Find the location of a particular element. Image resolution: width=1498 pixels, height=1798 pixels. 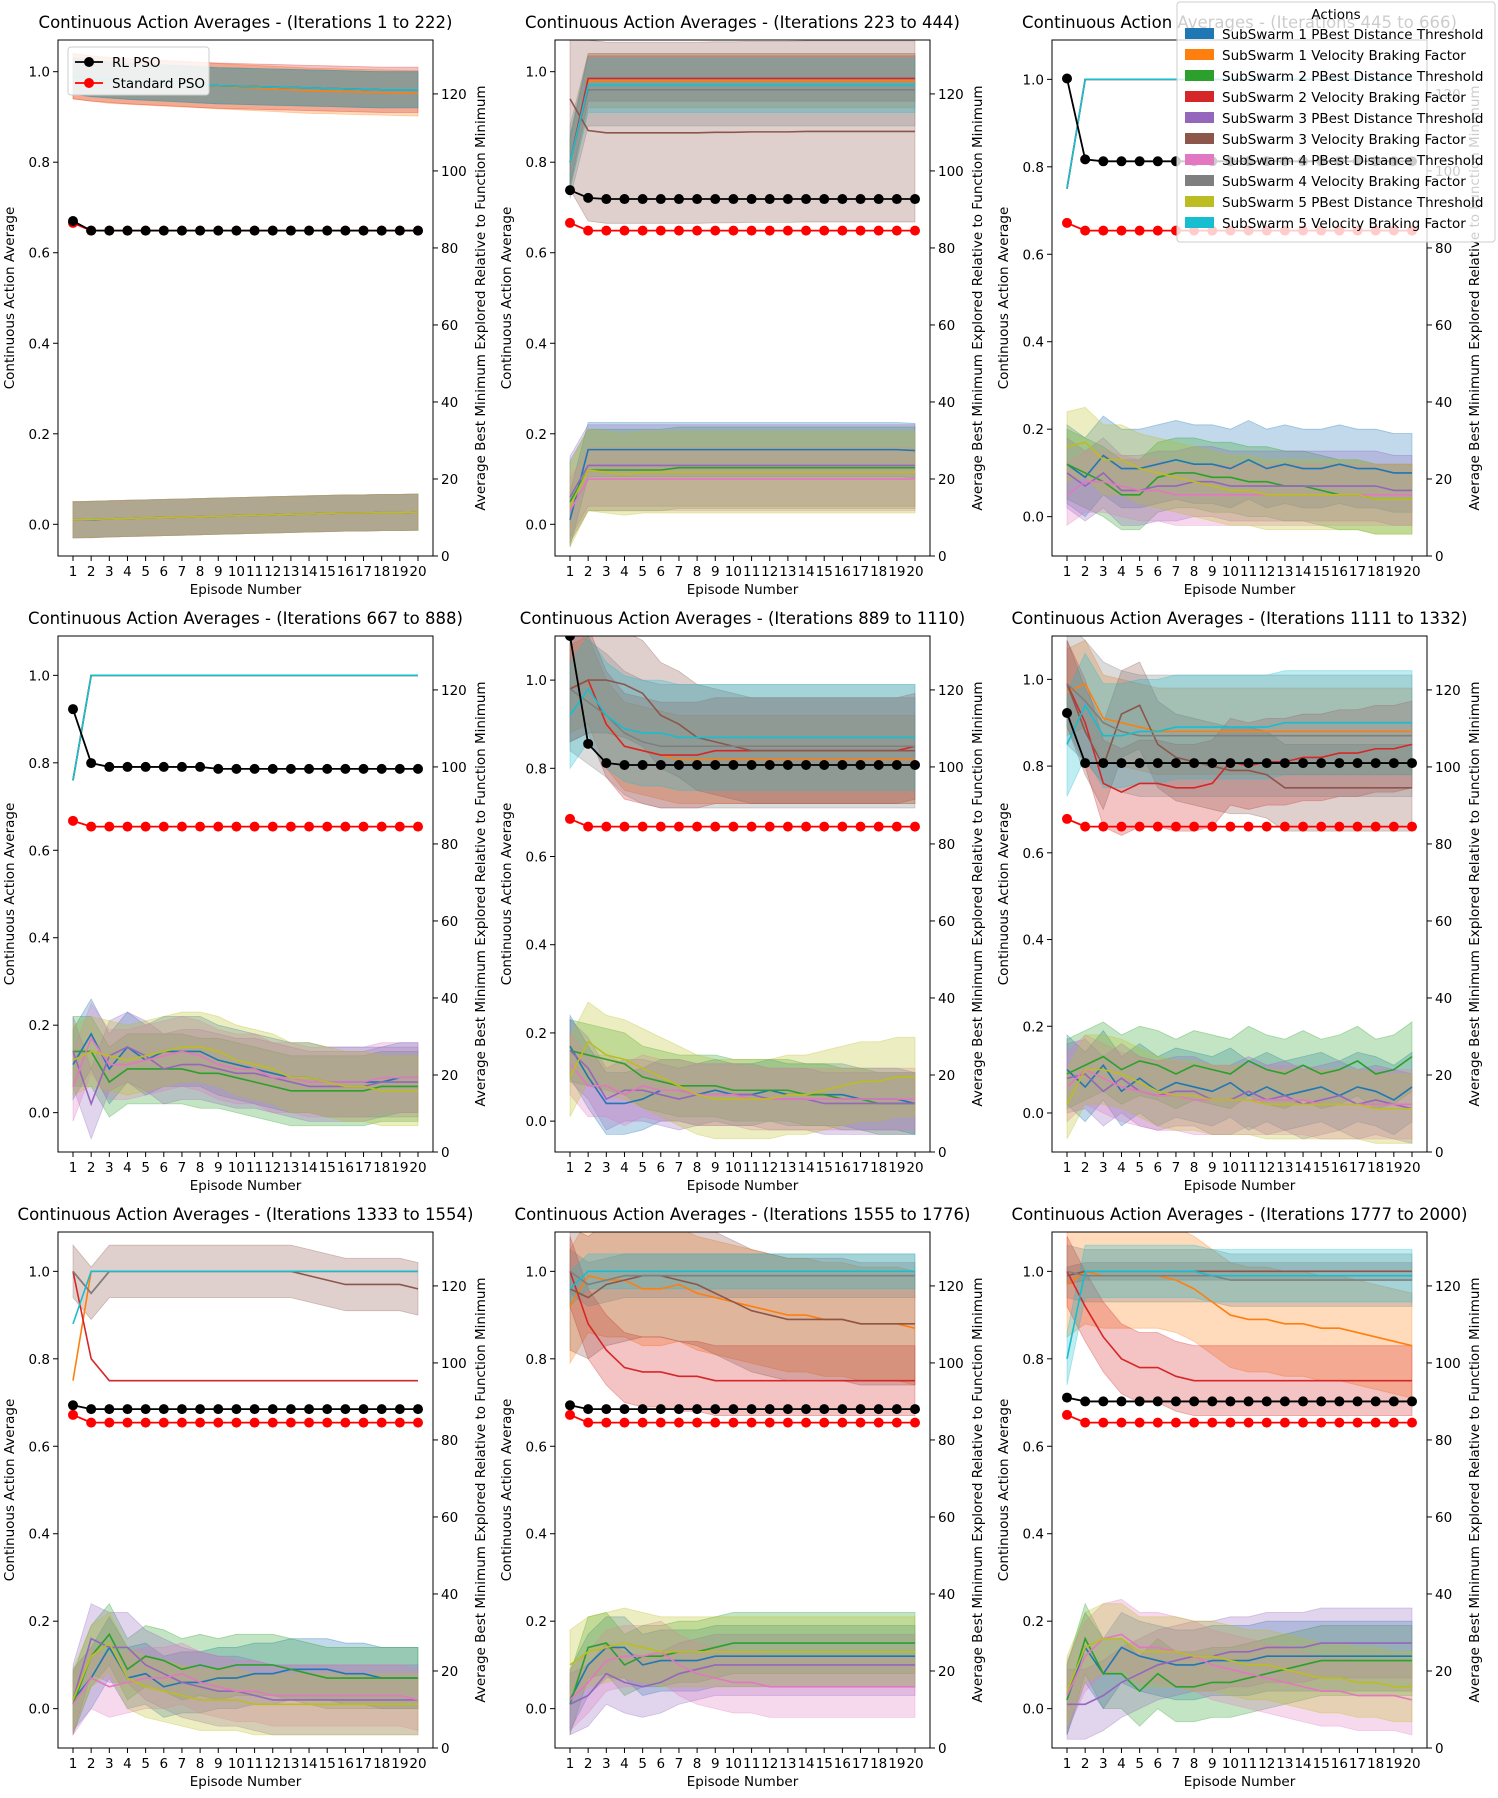

pso-legend-marker is located at coordinates (89, 62).